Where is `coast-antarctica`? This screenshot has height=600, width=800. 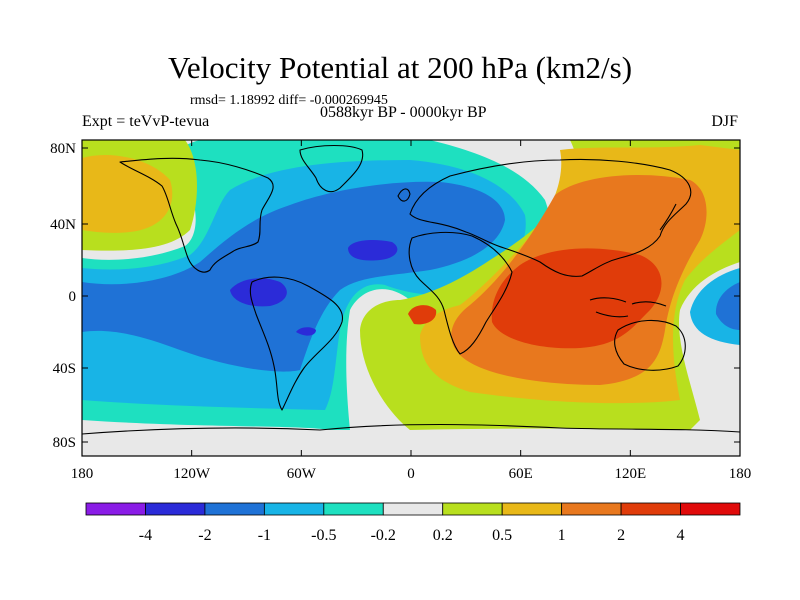
coast-antarctica is located at coordinates (411, 429).